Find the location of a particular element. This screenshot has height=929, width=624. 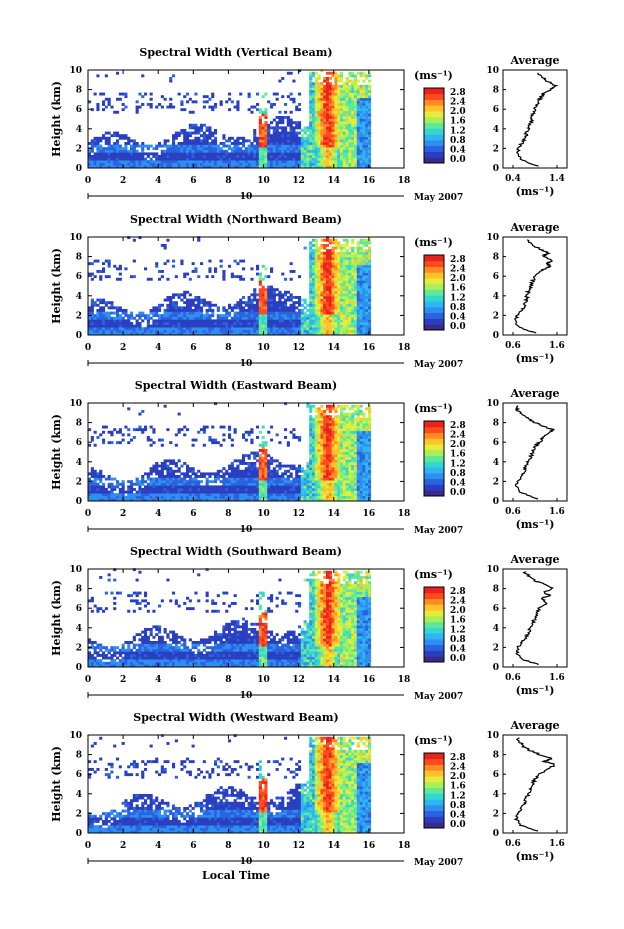

y-tick-label: 4 is located at coordinates (79, 130).